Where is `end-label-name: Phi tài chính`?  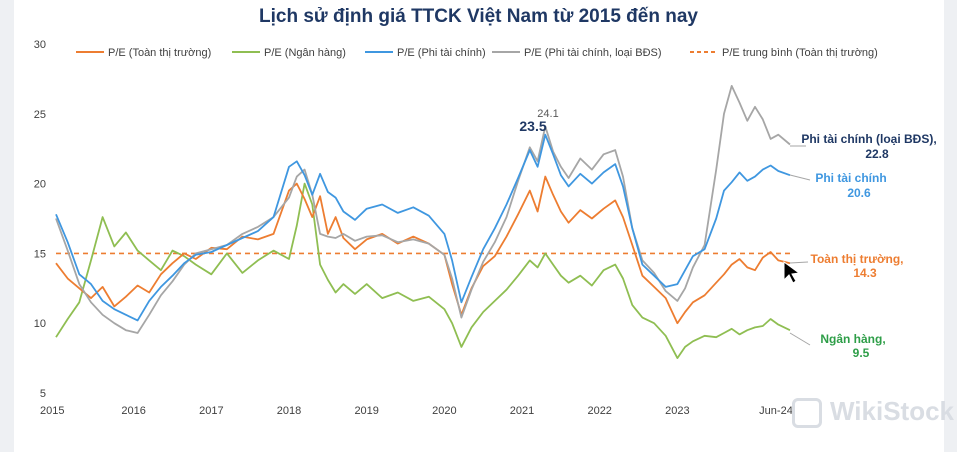 end-label-name: Phi tài chính is located at coordinates (850, 178).